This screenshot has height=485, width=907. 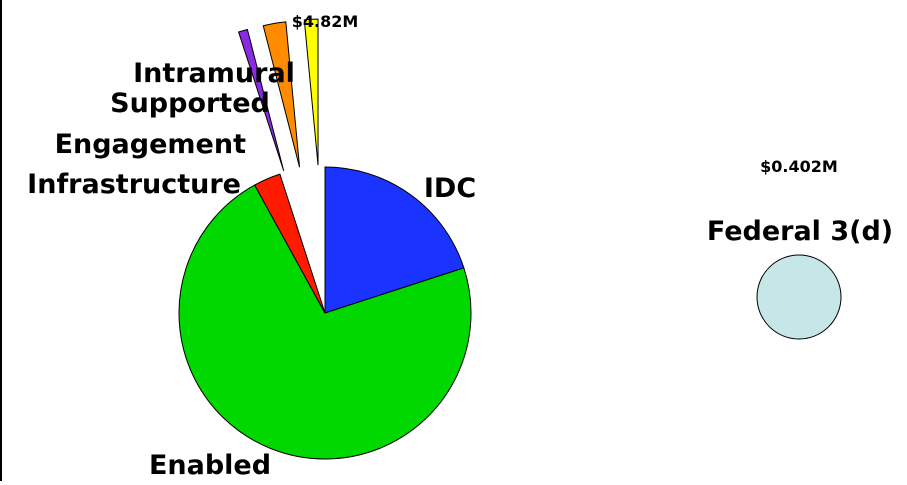 I want to click on pie-slice-idc, so click(x=394, y=240).